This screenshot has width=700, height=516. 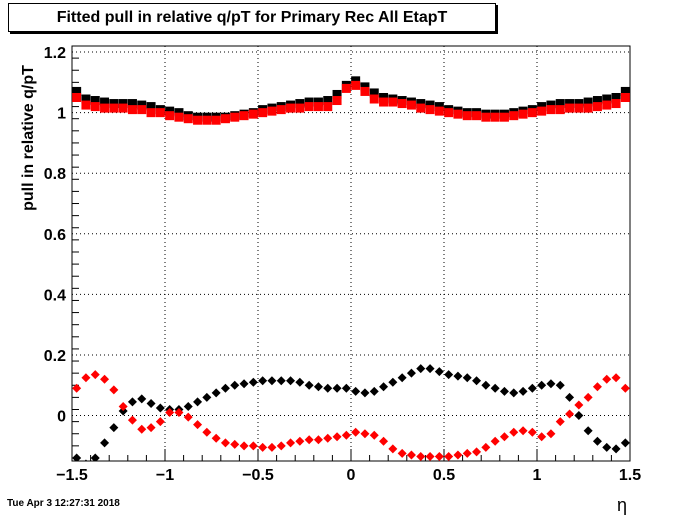 What do you see at coordinates (55, 235) in the screenshot?
I see `y-tick-label: 0.6` at bounding box center [55, 235].